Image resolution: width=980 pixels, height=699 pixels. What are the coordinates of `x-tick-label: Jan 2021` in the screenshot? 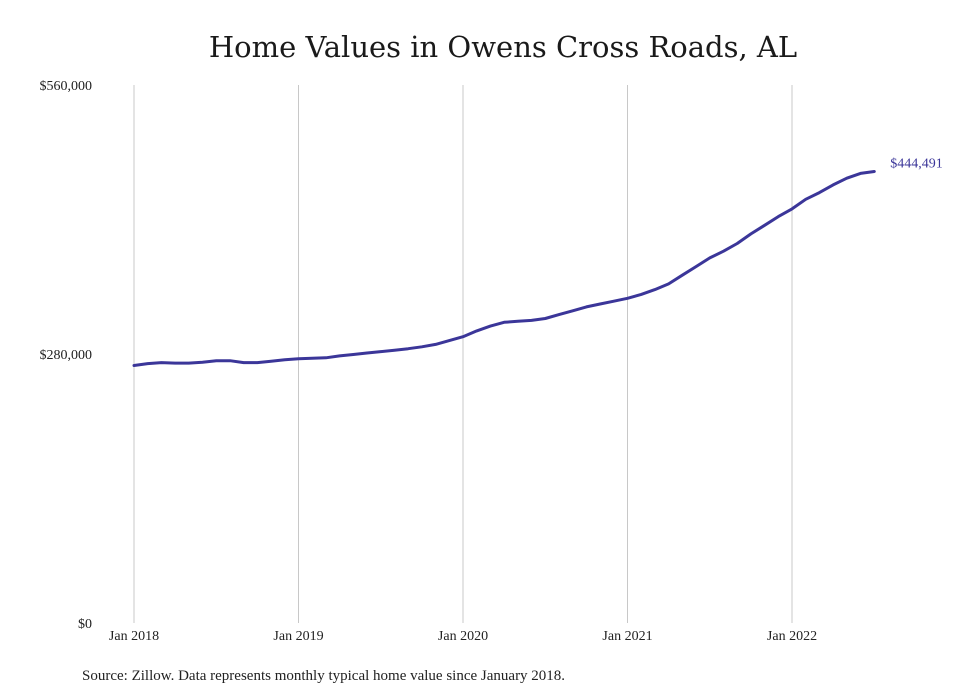 It's located at (627, 636).